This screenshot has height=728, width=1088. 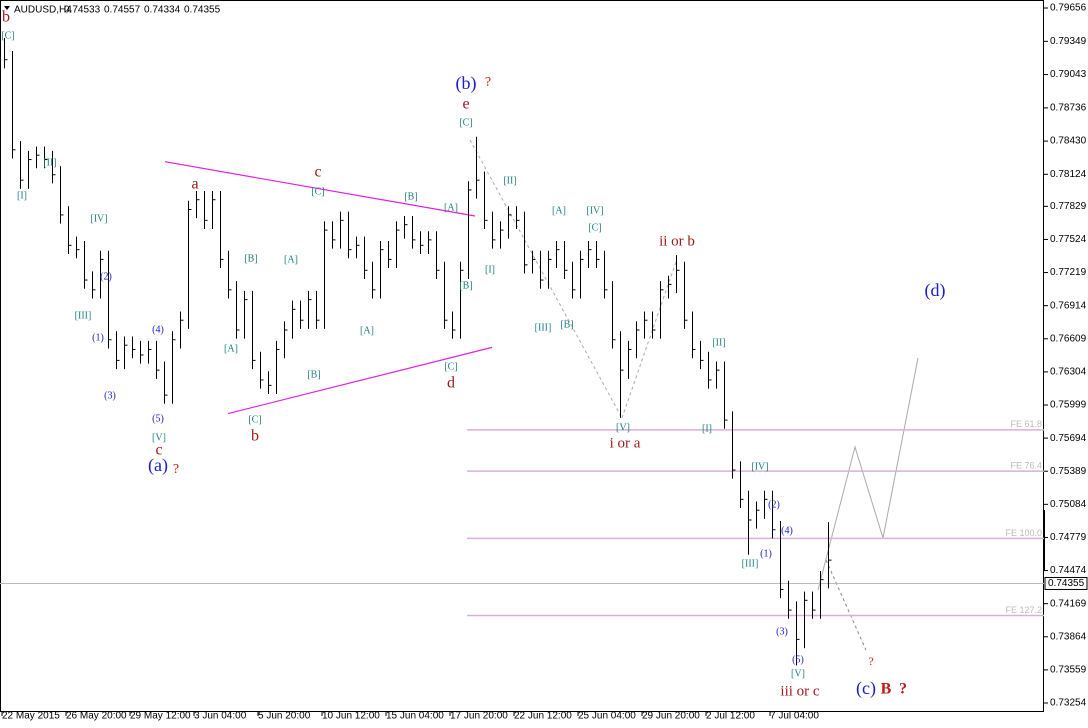 What do you see at coordinates (935, 290) in the screenshot?
I see `wave-label: (d)` at bounding box center [935, 290].